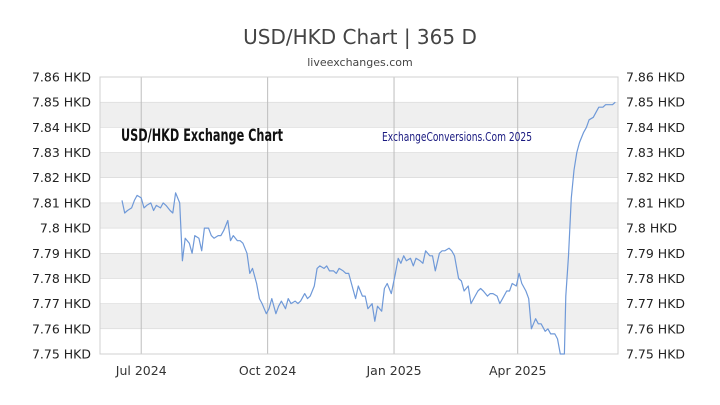 This screenshot has height=405, width=720. Describe the element at coordinates (61, 253) in the screenshot. I see `y-tick-label-left: 7.79 HKD` at that location.